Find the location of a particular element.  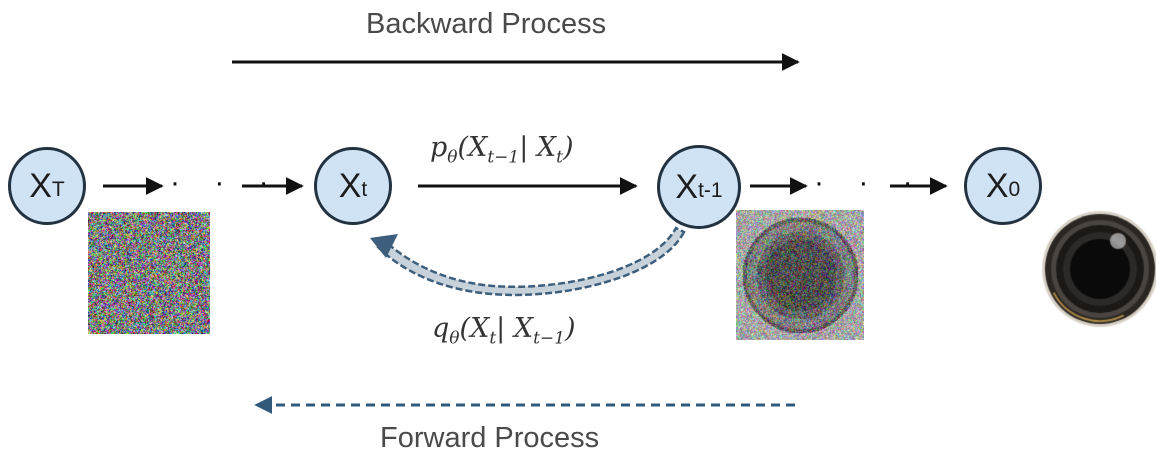

node-x-0-base: X is located at coordinates (997, 185).